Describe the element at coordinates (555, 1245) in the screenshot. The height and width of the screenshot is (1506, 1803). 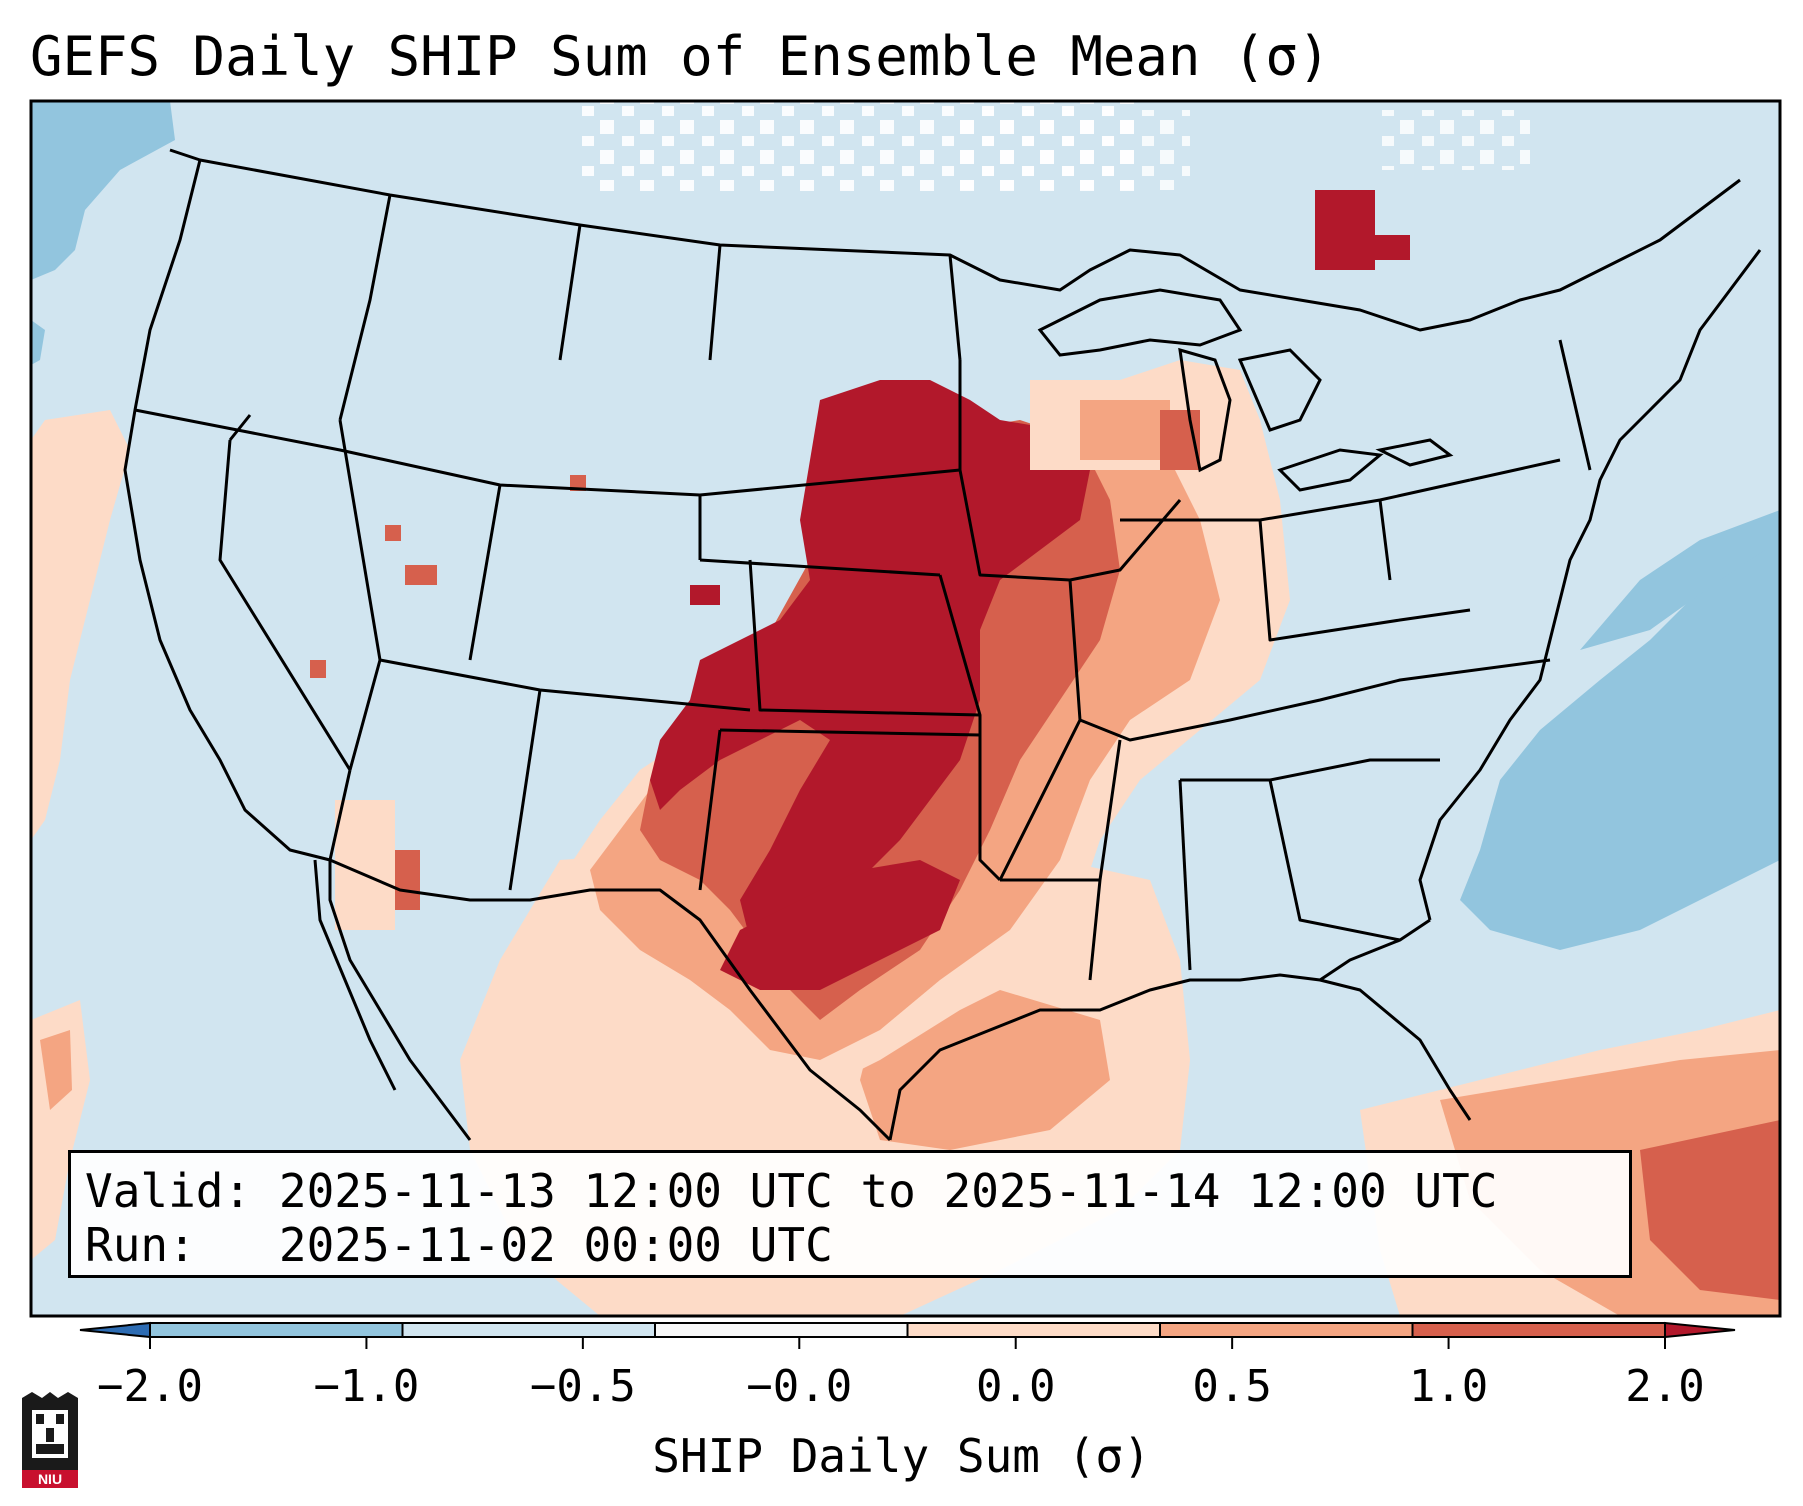
I see `run-value: 2025-11-02 00:00 UTC` at that location.